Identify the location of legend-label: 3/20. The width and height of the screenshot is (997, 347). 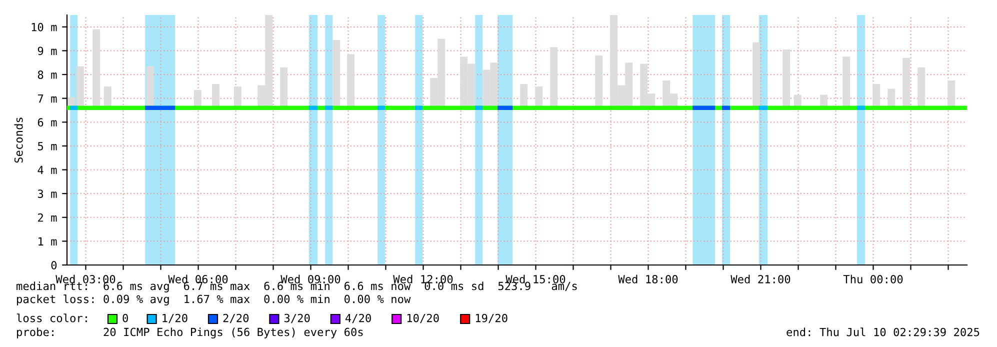
(297, 319).